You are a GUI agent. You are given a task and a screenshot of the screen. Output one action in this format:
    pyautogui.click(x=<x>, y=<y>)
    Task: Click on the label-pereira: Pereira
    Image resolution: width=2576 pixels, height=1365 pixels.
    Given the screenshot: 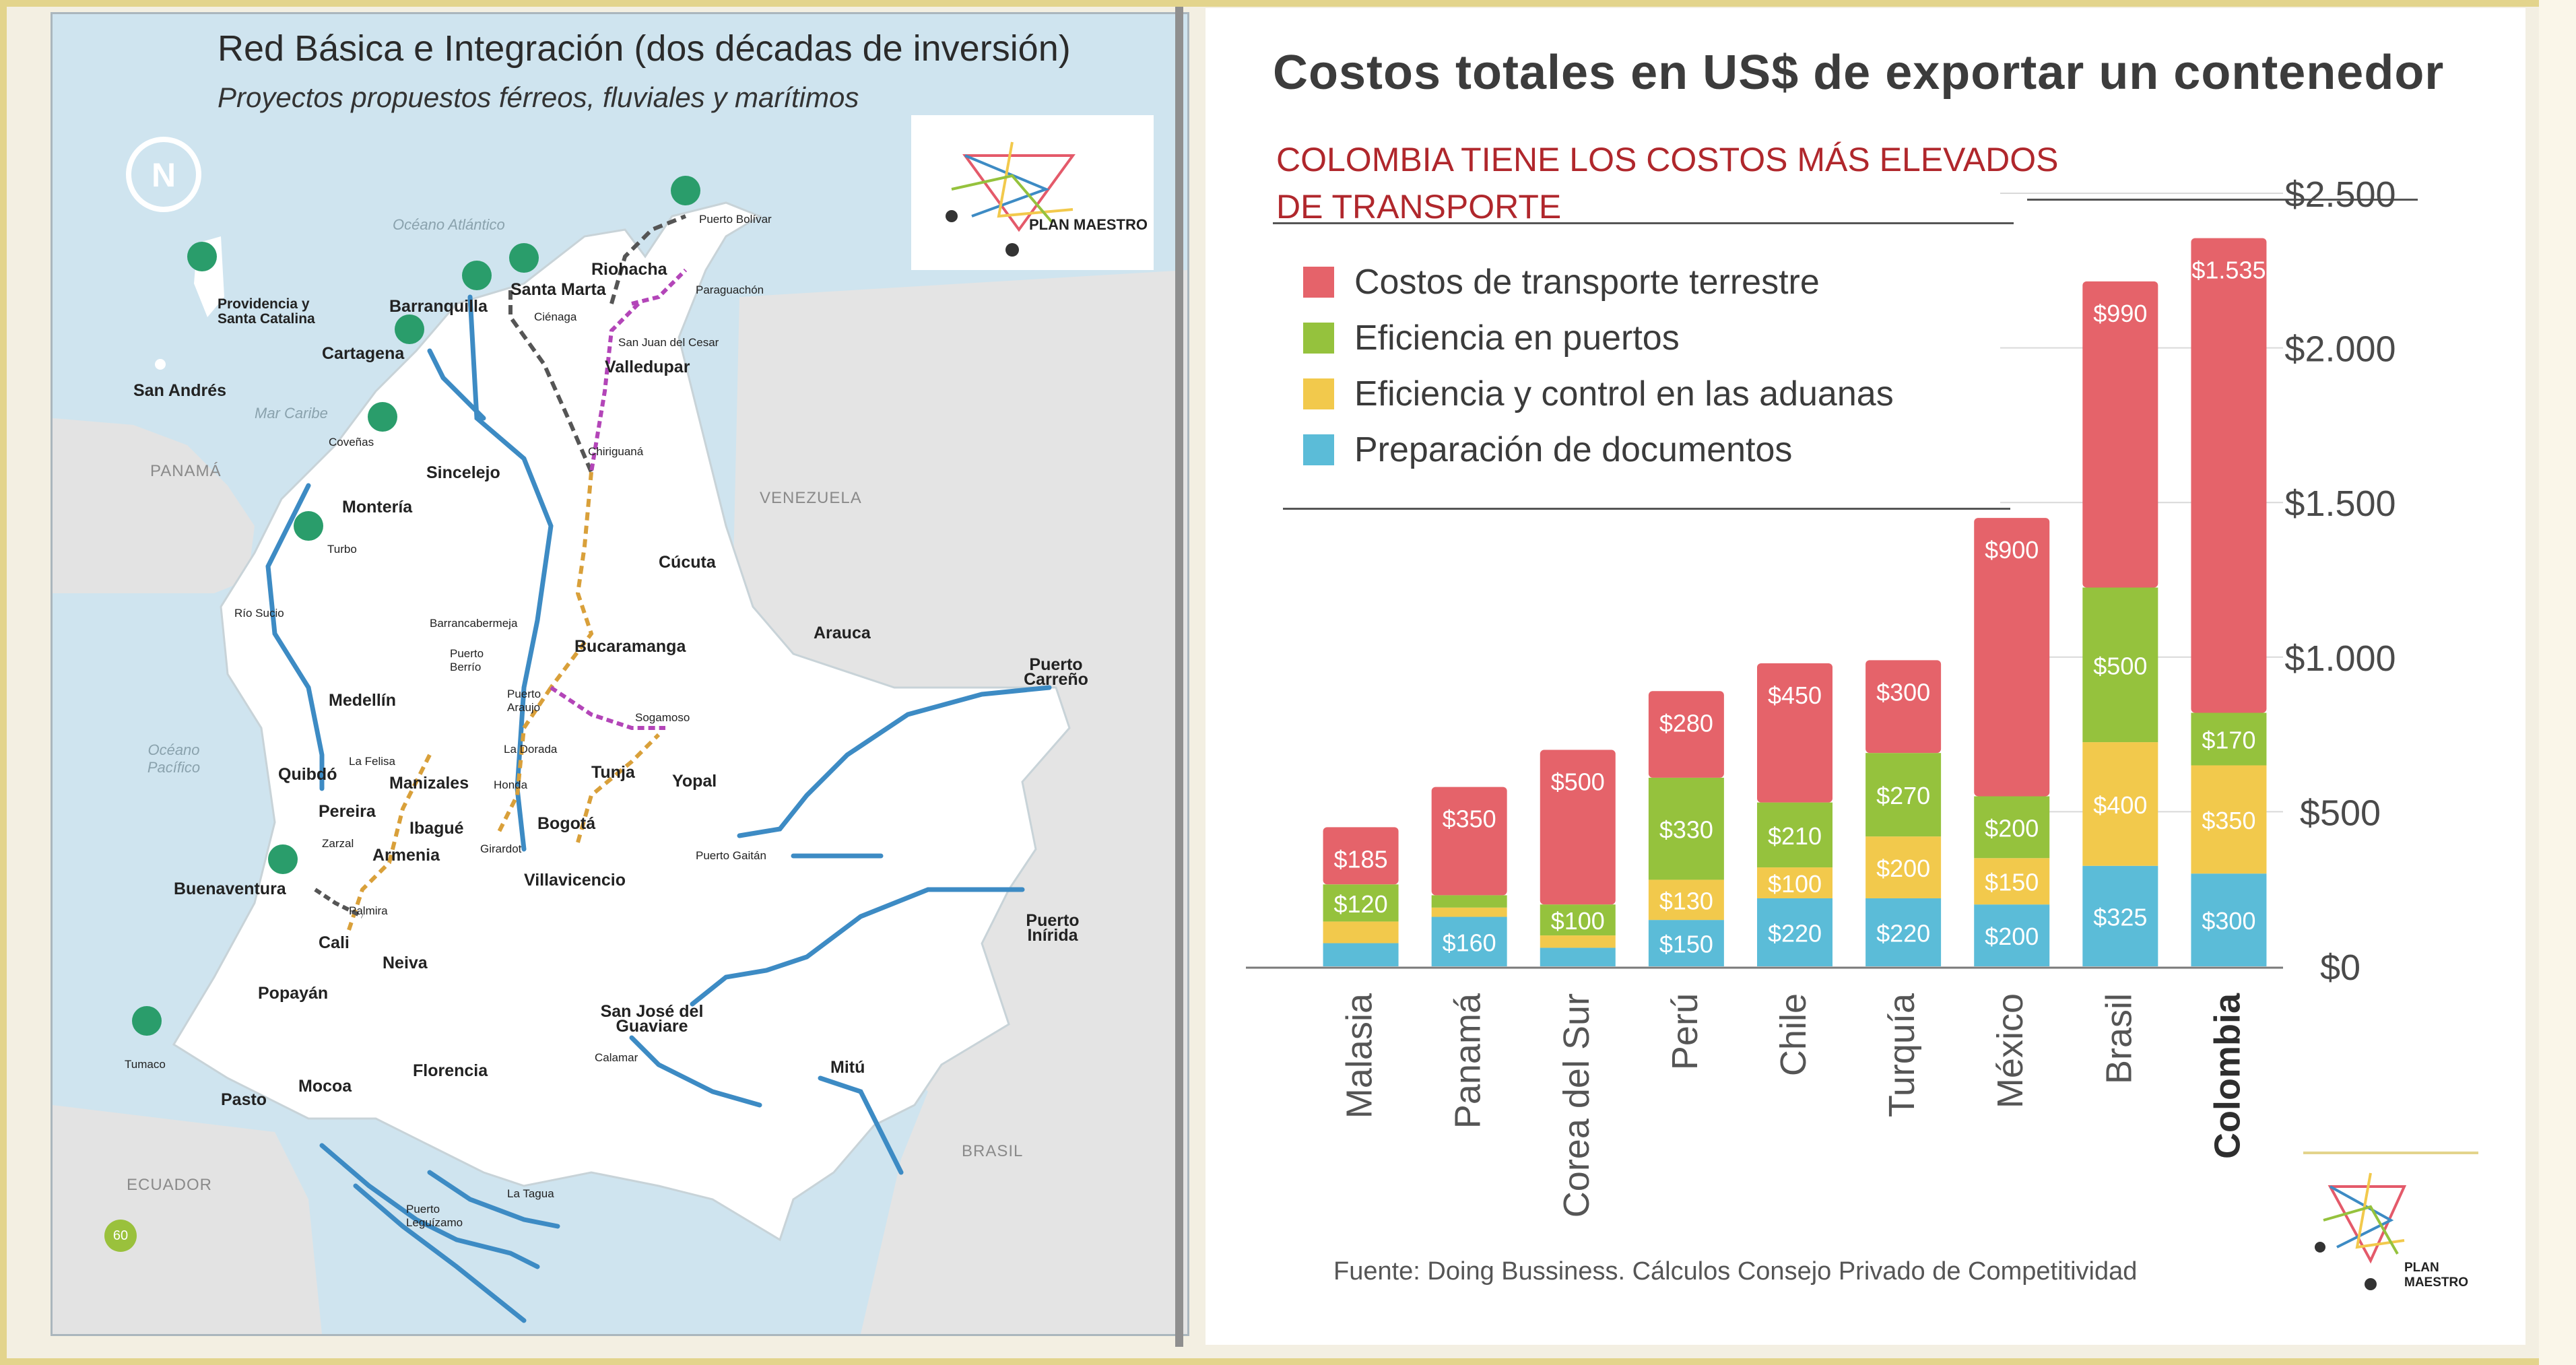 What is the action you would take?
    pyautogui.click(x=347, y=811)
    